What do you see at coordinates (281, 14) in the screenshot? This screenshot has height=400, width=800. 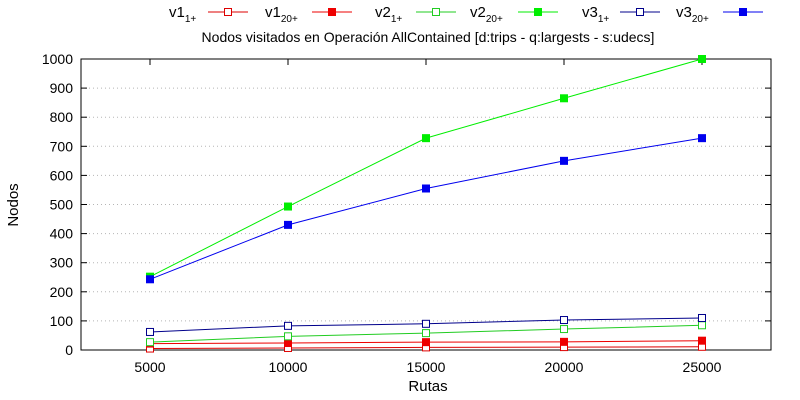 I see `legend-label: v120+` at bounding box center [281, 14].